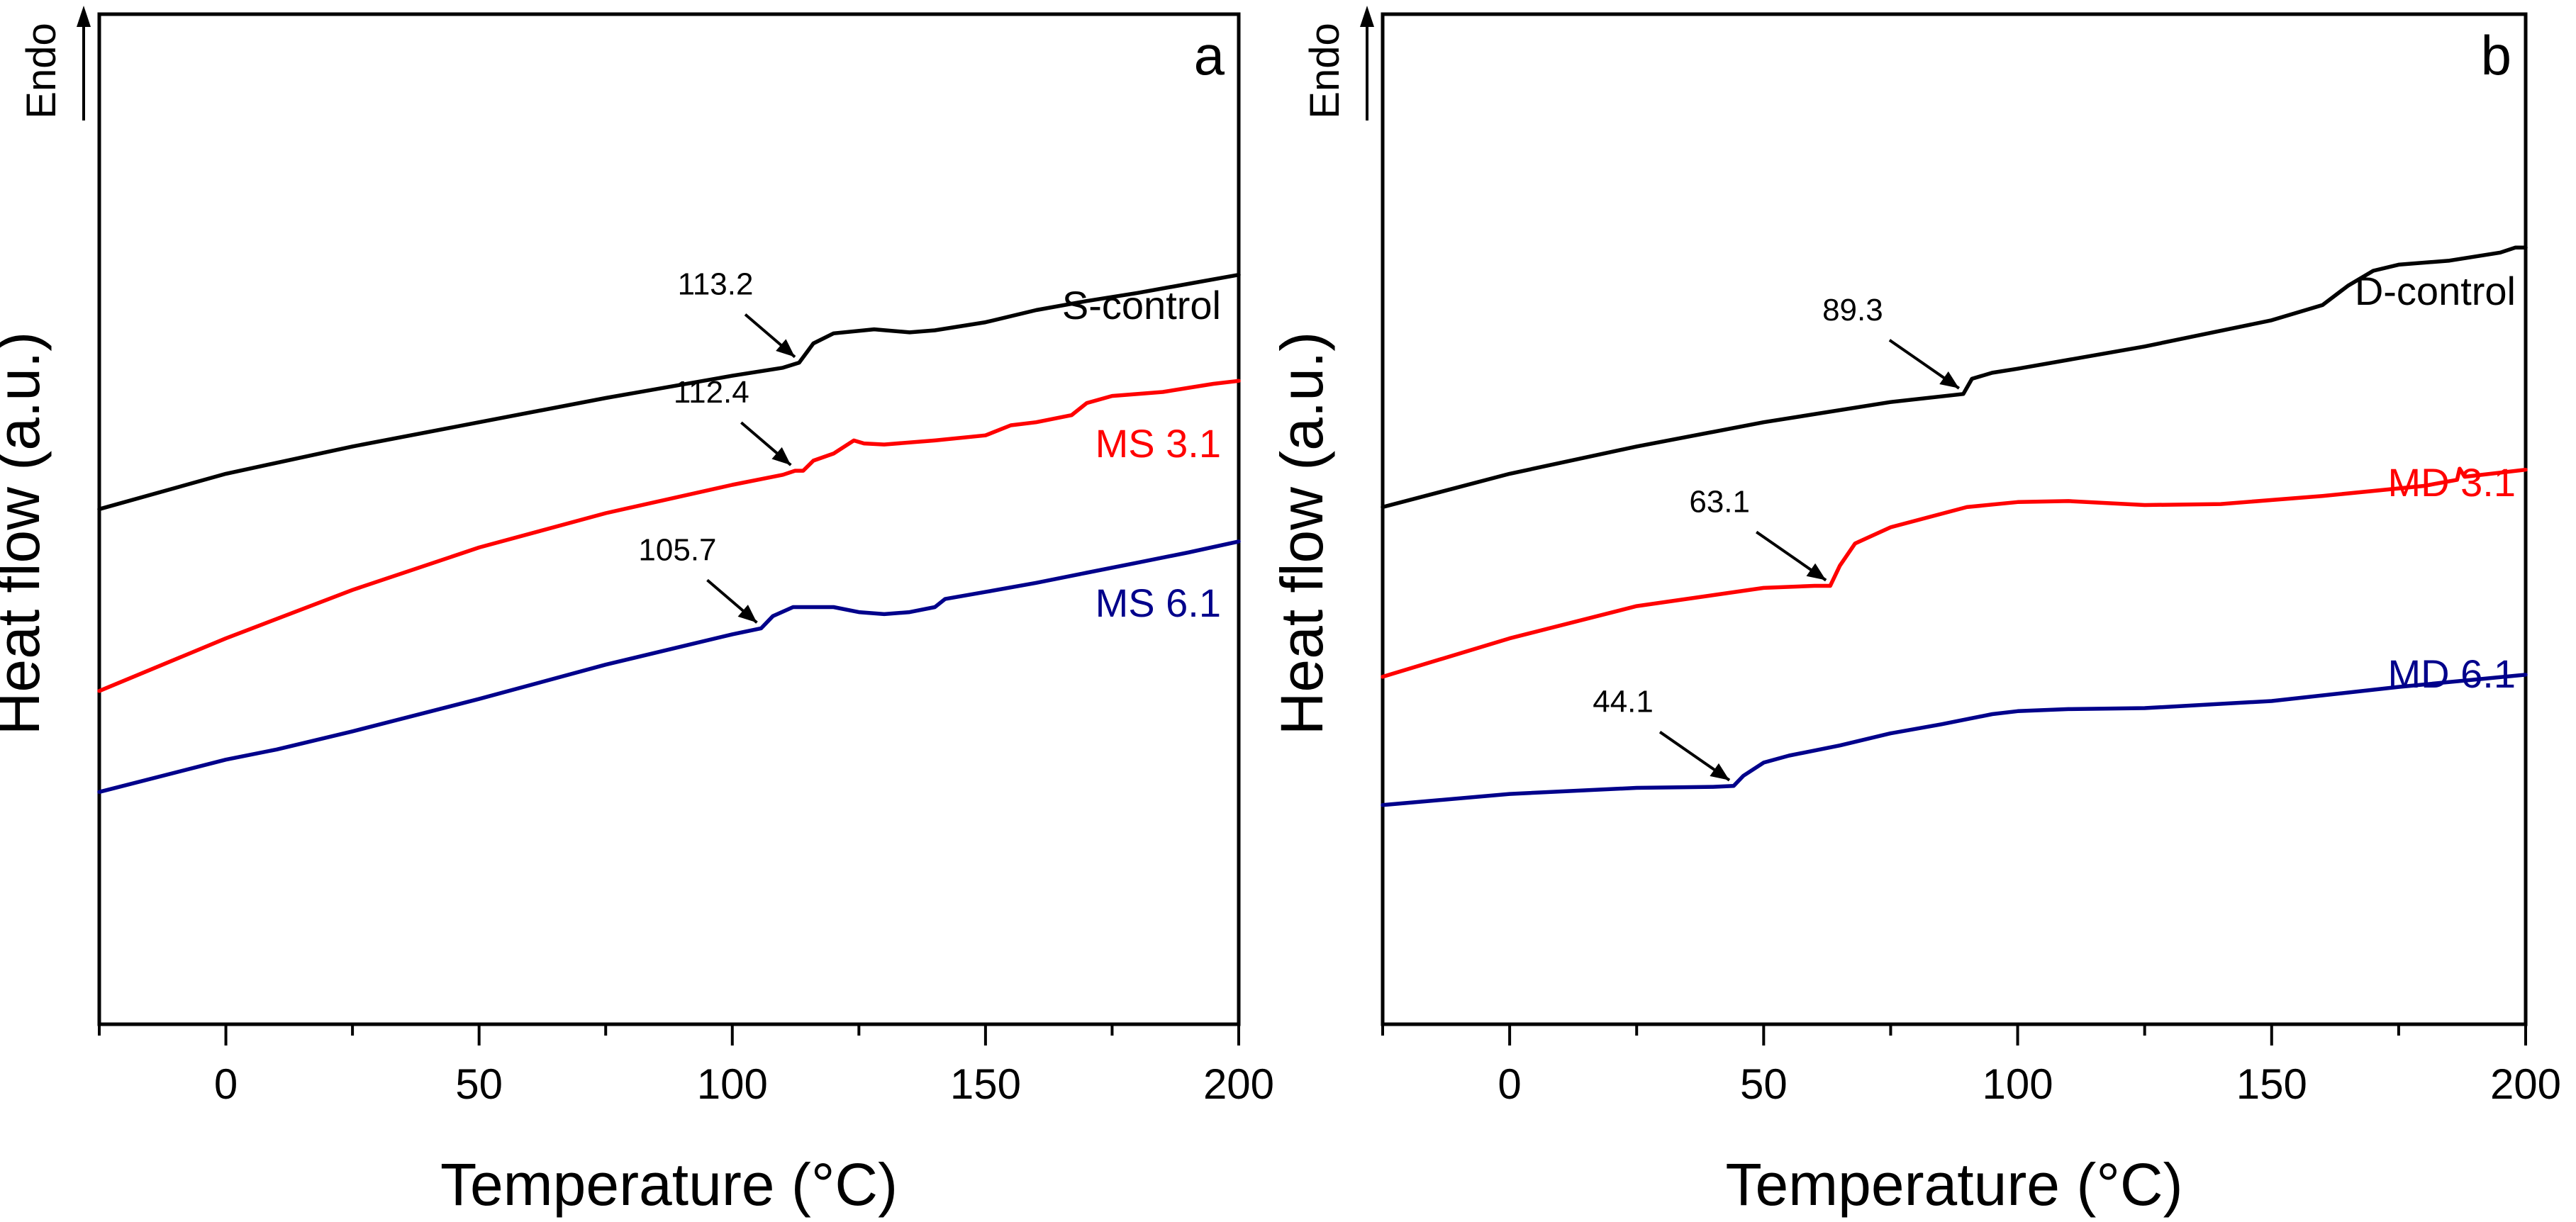  I want to click on series-label: MS 6.1, so click(1158, 603).